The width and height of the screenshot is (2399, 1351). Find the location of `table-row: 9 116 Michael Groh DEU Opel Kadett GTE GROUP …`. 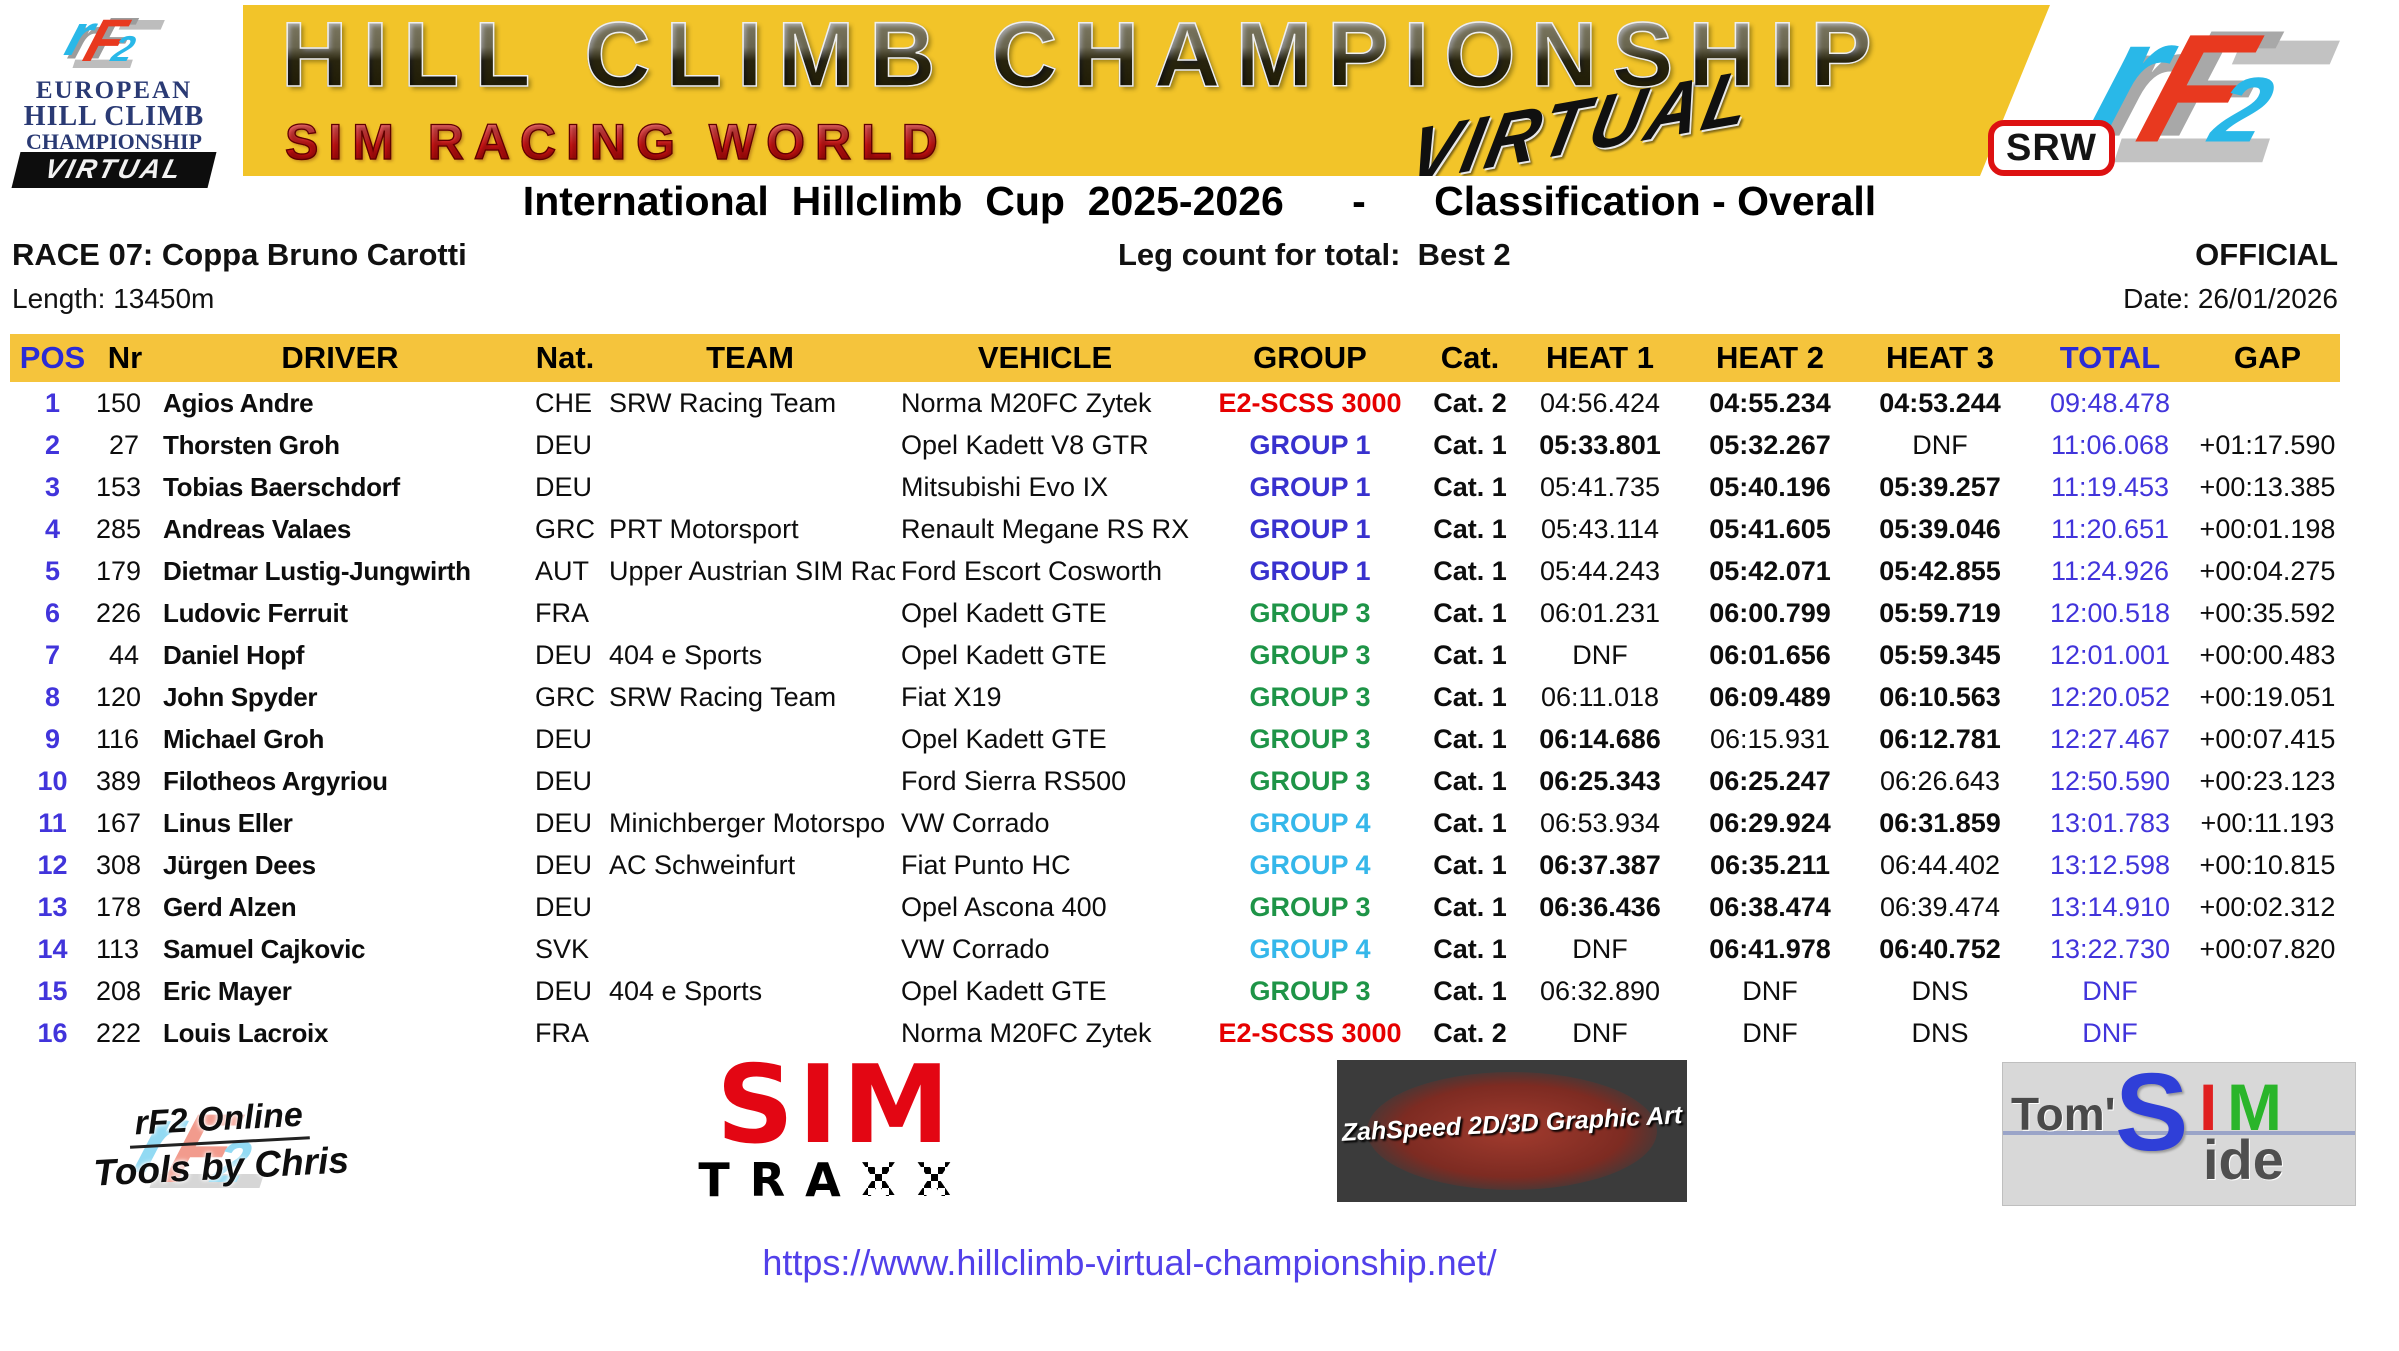

table-row: 9 116 Michael Groh DEU Opel Kadett GTE GROUP … is located at coordinates (1175, 739).